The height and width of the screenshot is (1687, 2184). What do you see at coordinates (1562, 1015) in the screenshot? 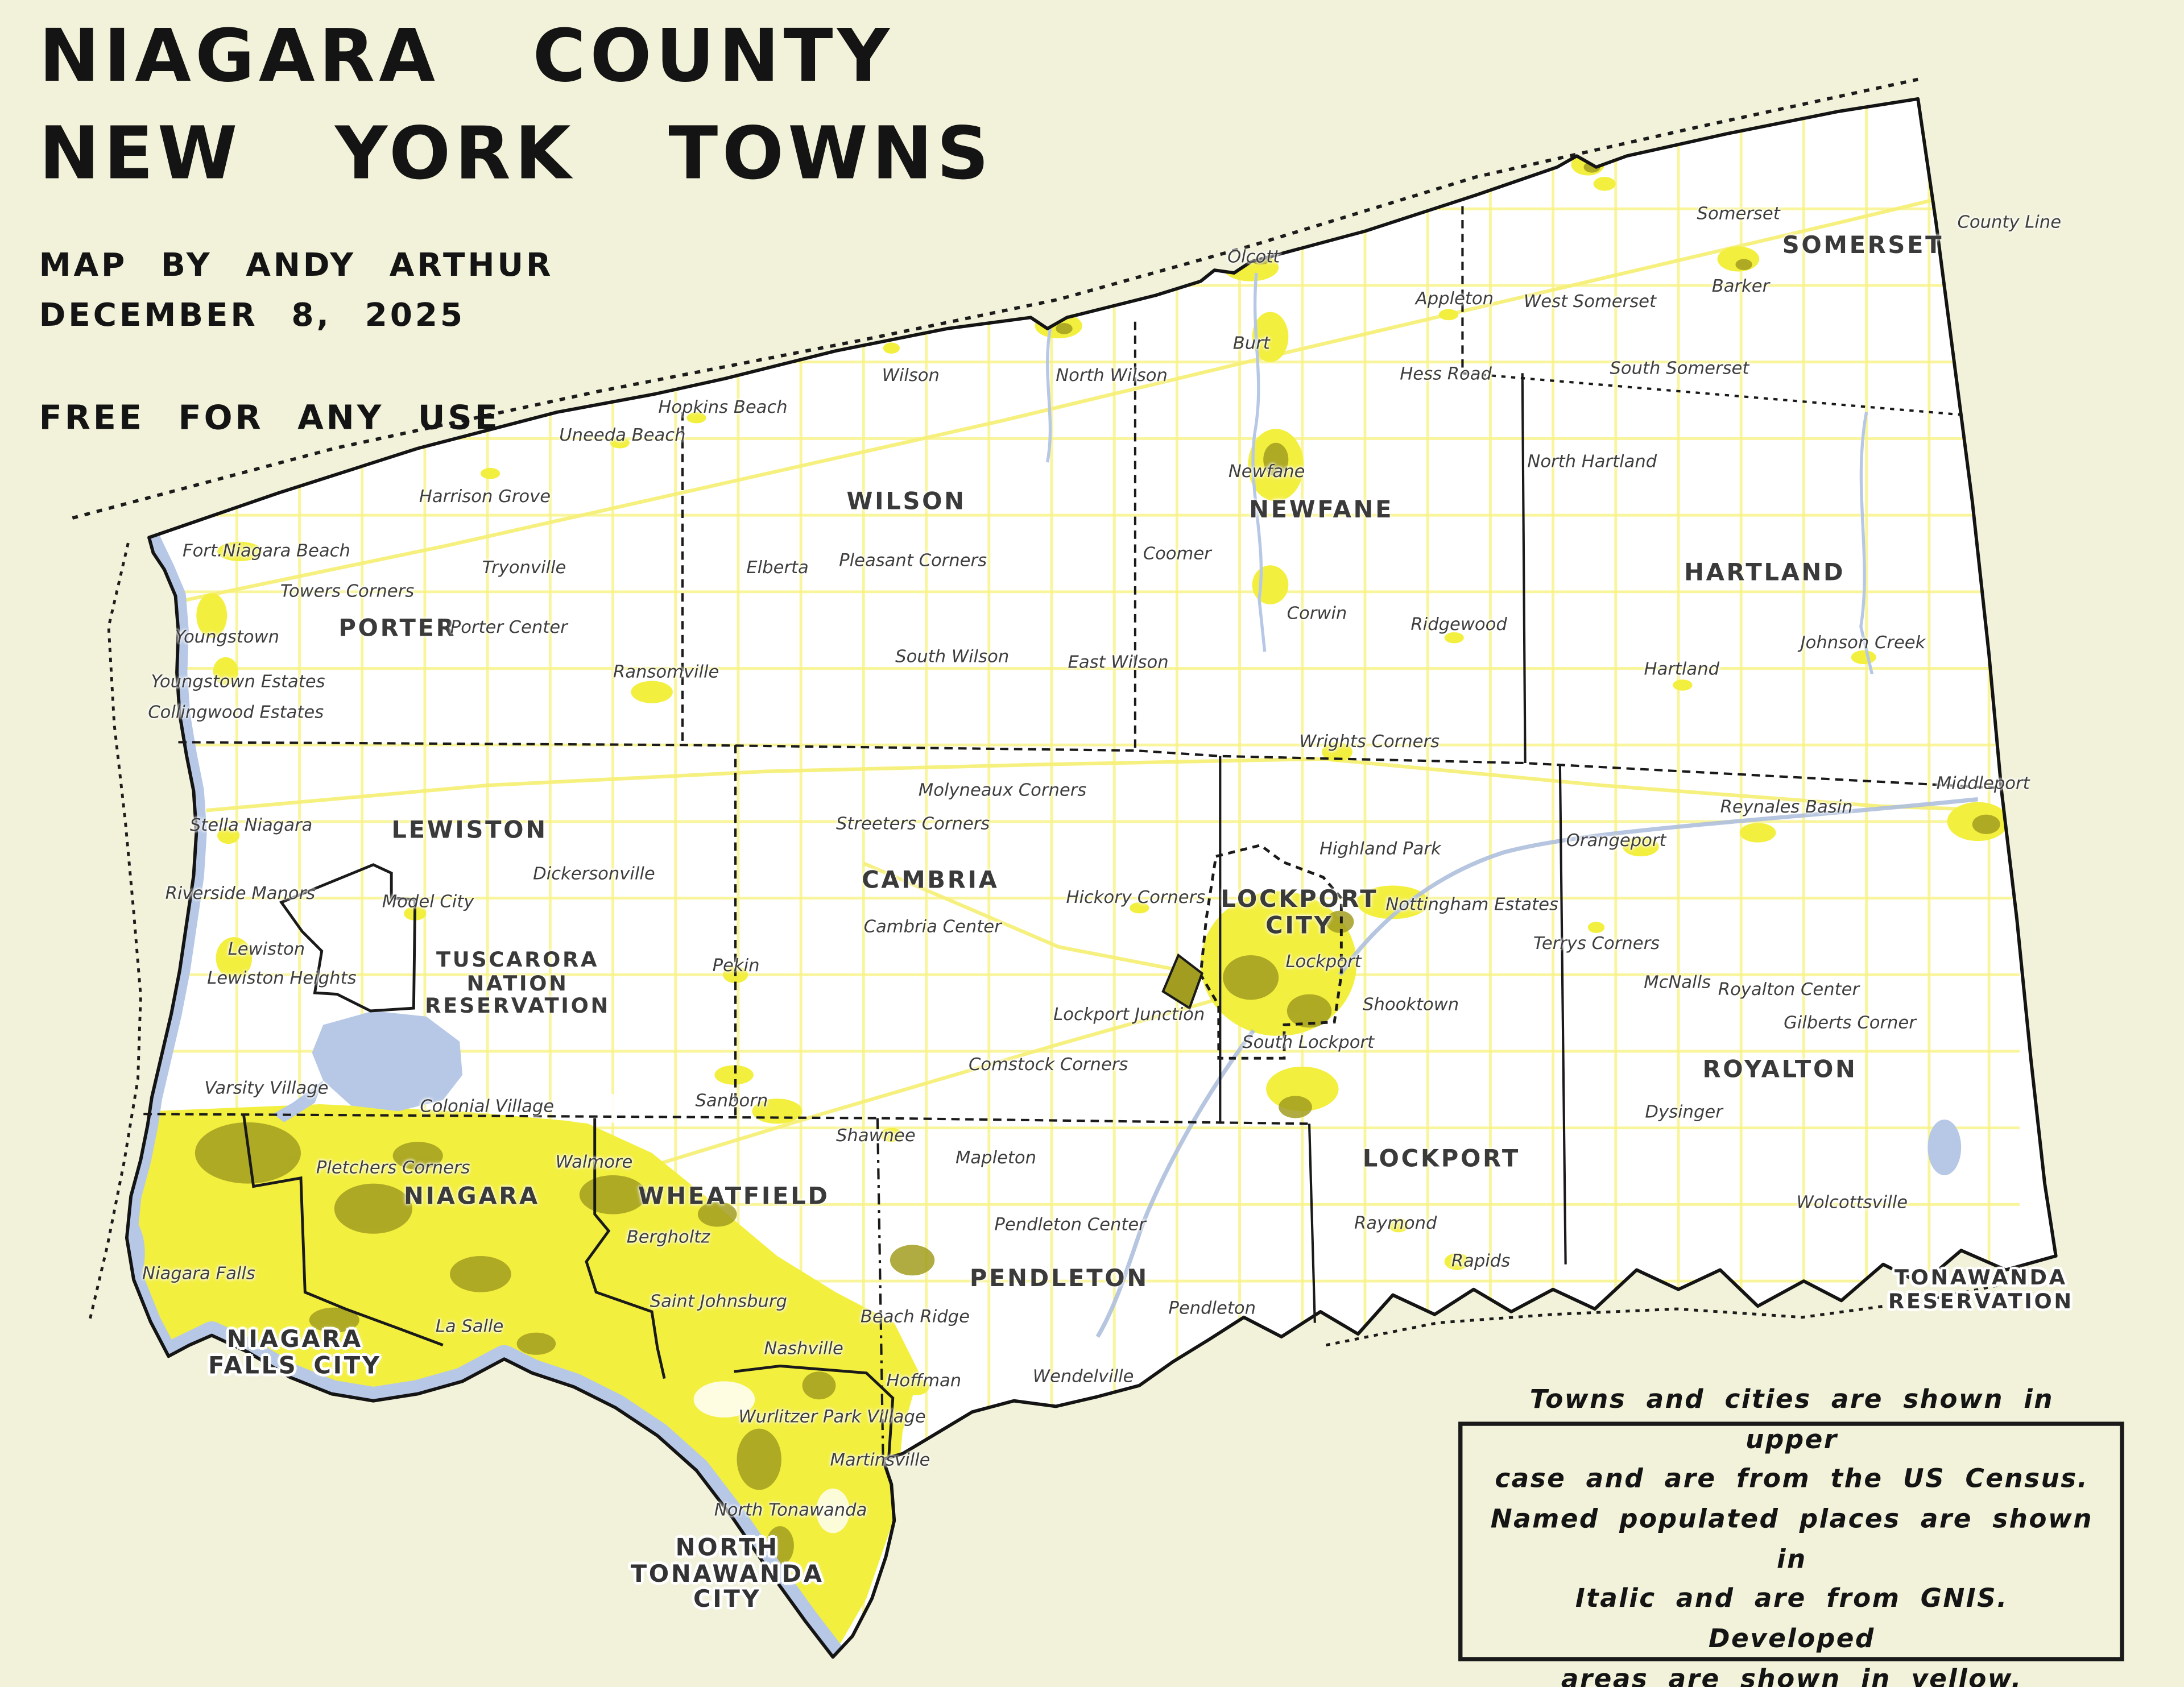
I see `boundary-lockport-royalton` at bounding box center [1562, 1015].